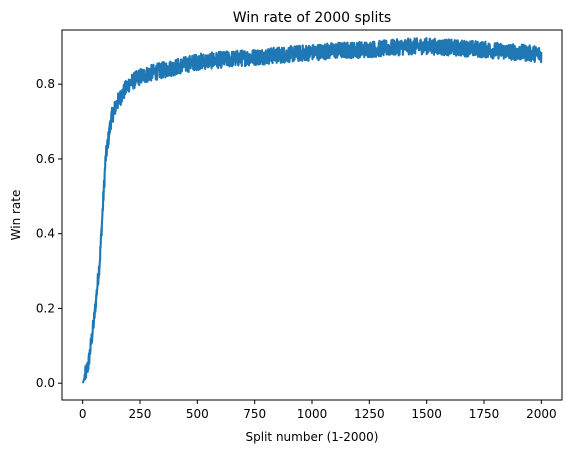  What do you see at coordinates (312, 437) in the screenshot?
I see `x-axis-label: Split number (1-2000)` at bounding box center [312, 437].